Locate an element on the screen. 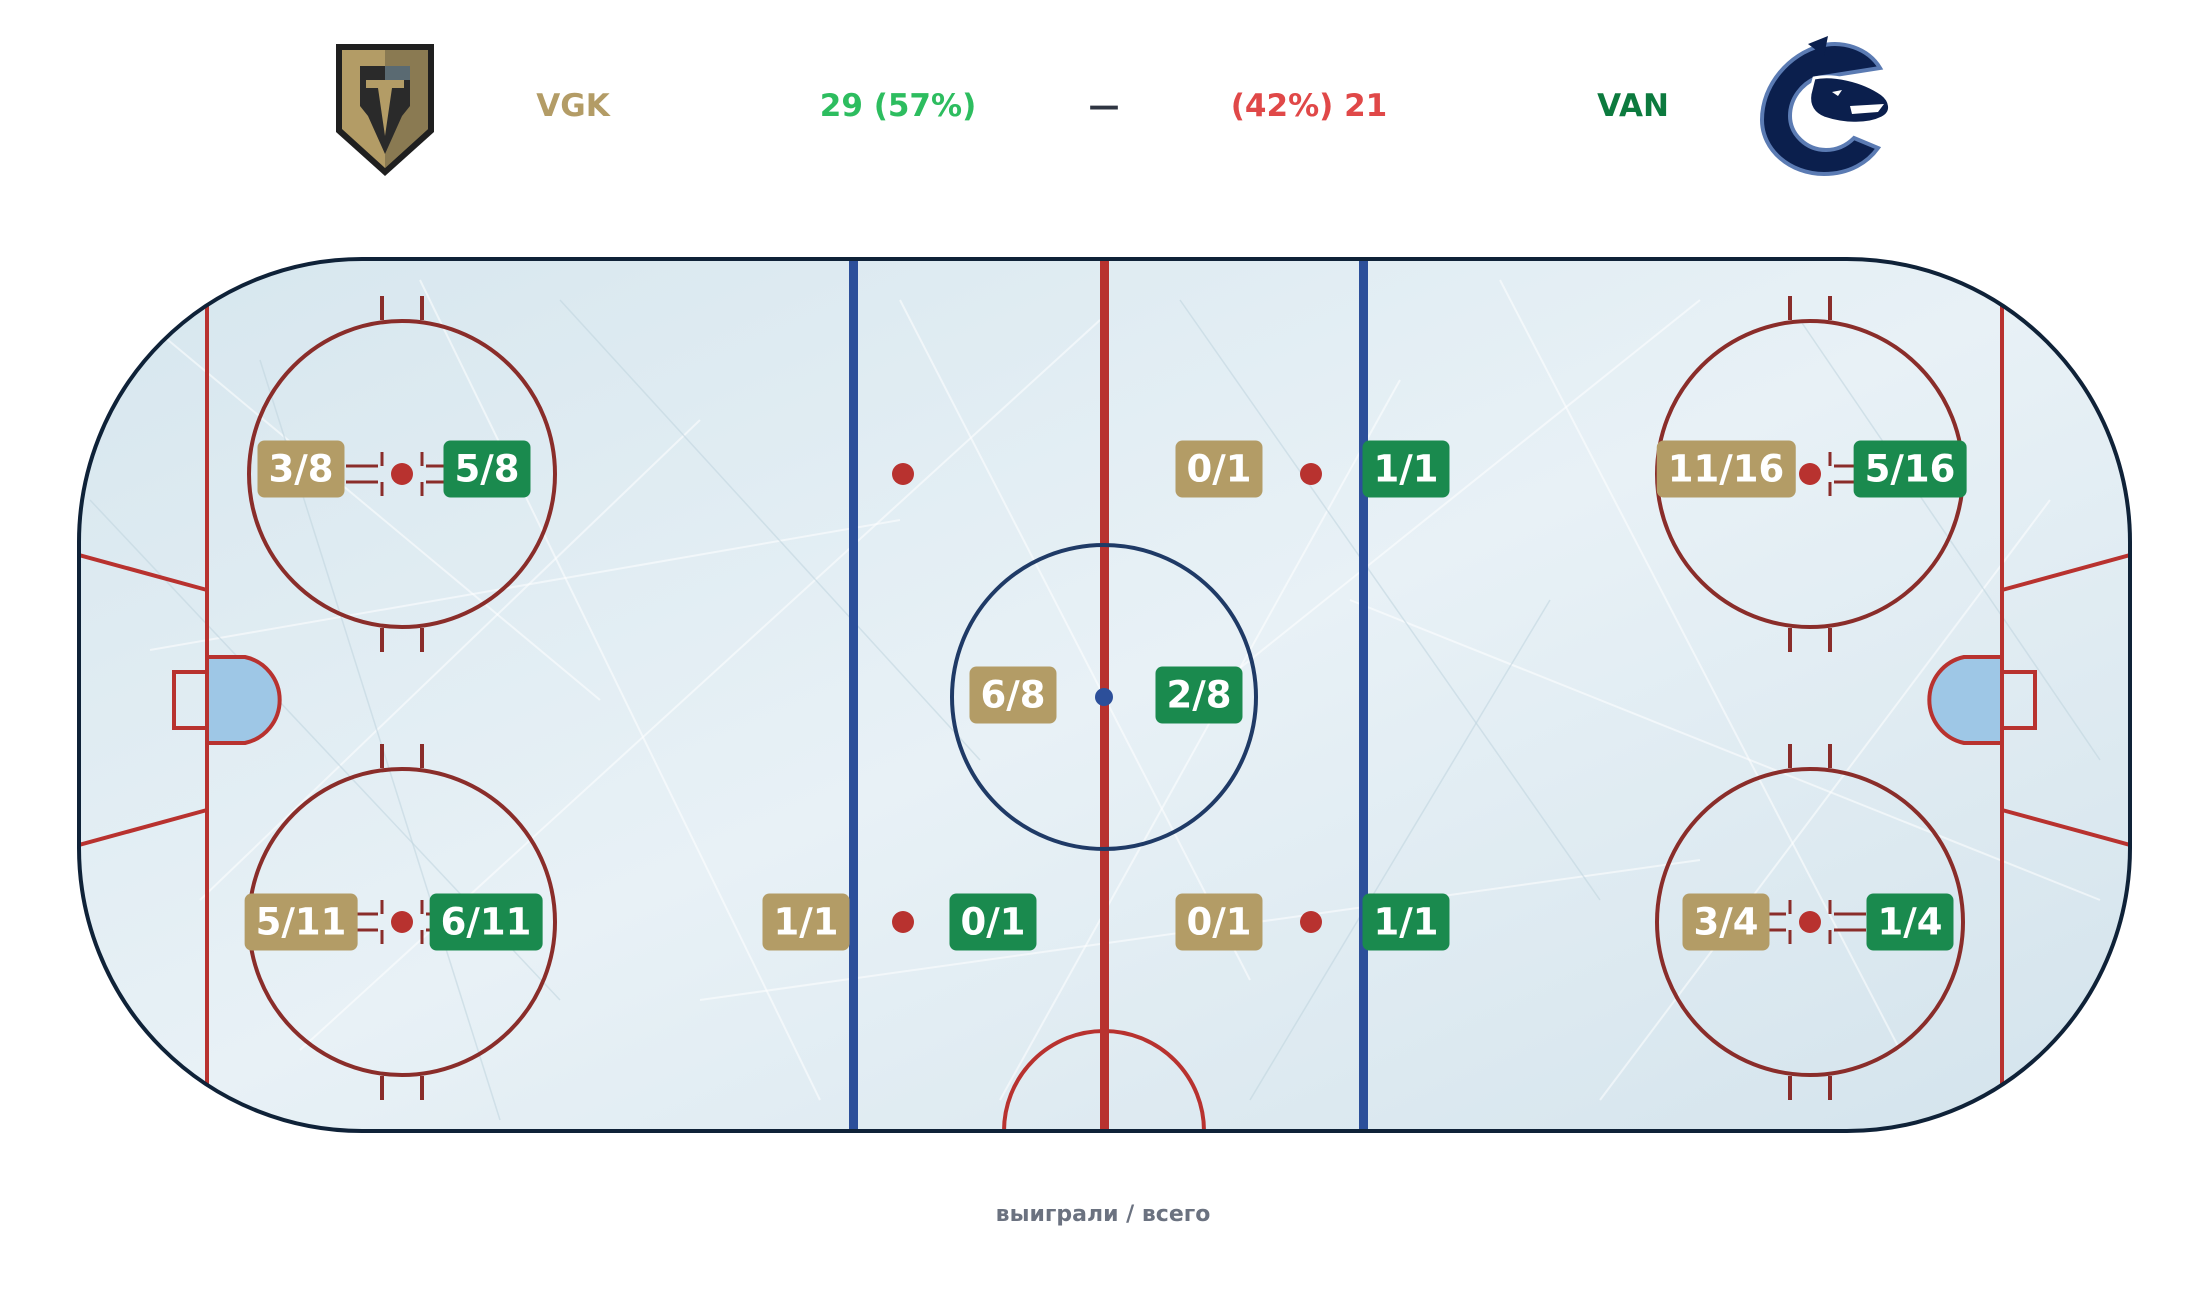  nz-left-bot-home-badge: 1/1 is located at coordinates (806, 922).